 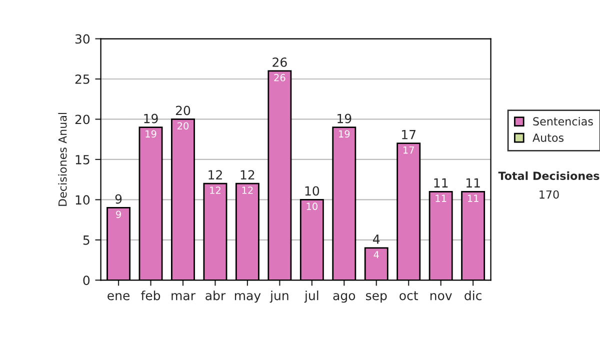 I want to click on total-label: 26, so click(x=279, y=62).